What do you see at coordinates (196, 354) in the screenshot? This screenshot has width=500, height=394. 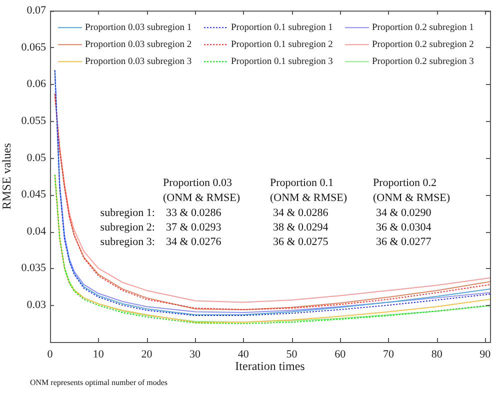 I see `x-tick-label: 30` at bounding box center [196, 354].